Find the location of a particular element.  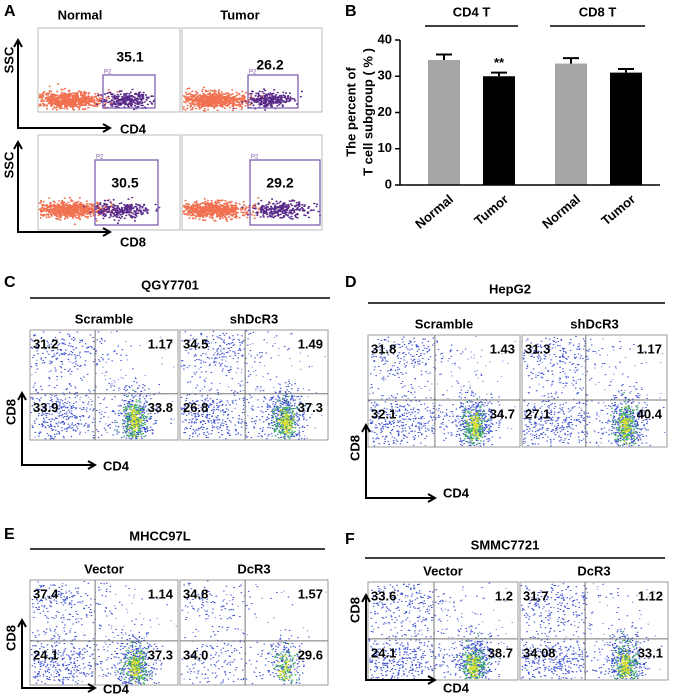

gate-value: 26.2 is located at coordinates (269, 65).